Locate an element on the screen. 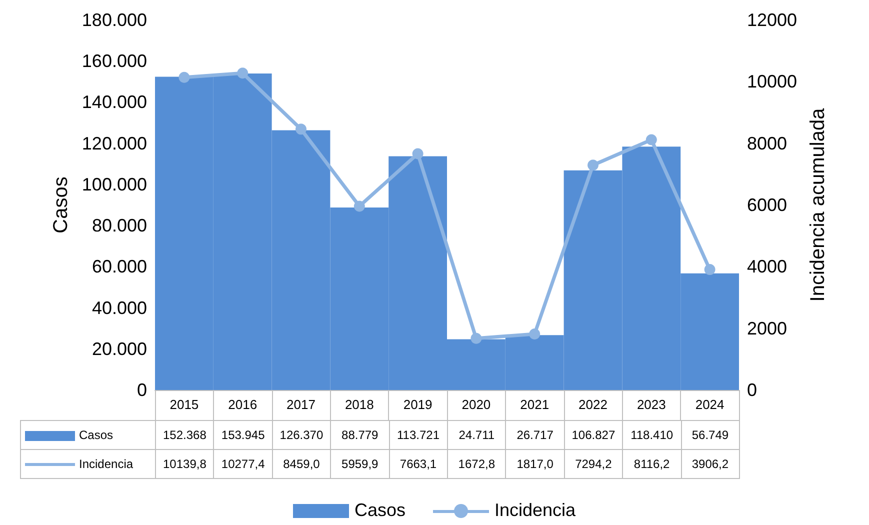  x-tick-label: 2024 is located at coordinates (709, 404).